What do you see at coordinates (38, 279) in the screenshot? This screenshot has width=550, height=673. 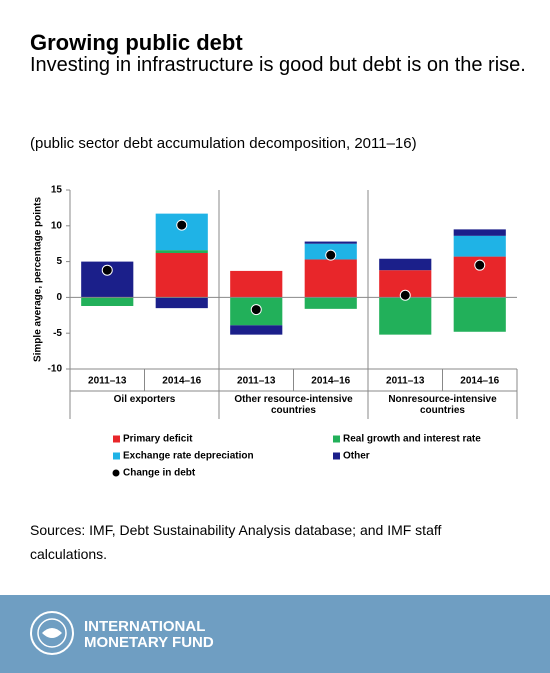 I see `y-axis-title: Simple average, percentage points` at bounding box center [38, 279].